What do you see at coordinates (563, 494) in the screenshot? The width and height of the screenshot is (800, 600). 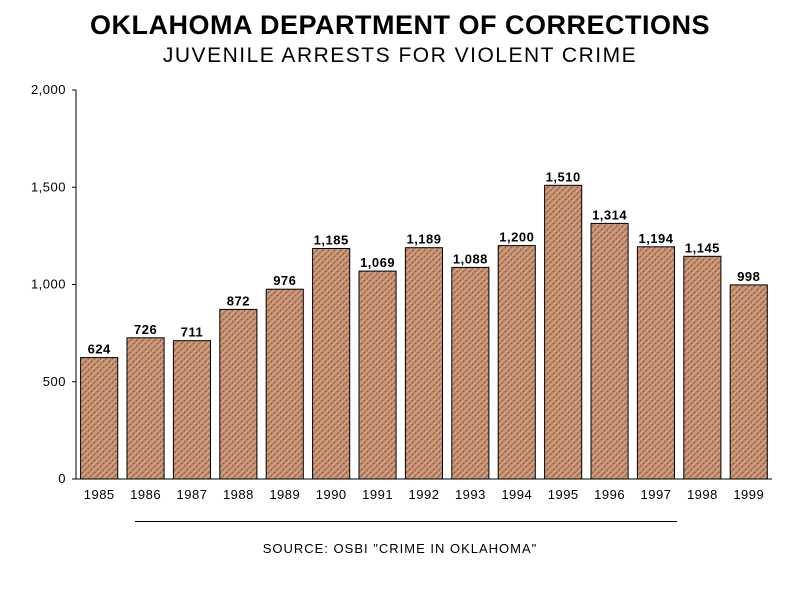 I see `x-tick-label-1995: 1995` at bounding box center [563, 494].